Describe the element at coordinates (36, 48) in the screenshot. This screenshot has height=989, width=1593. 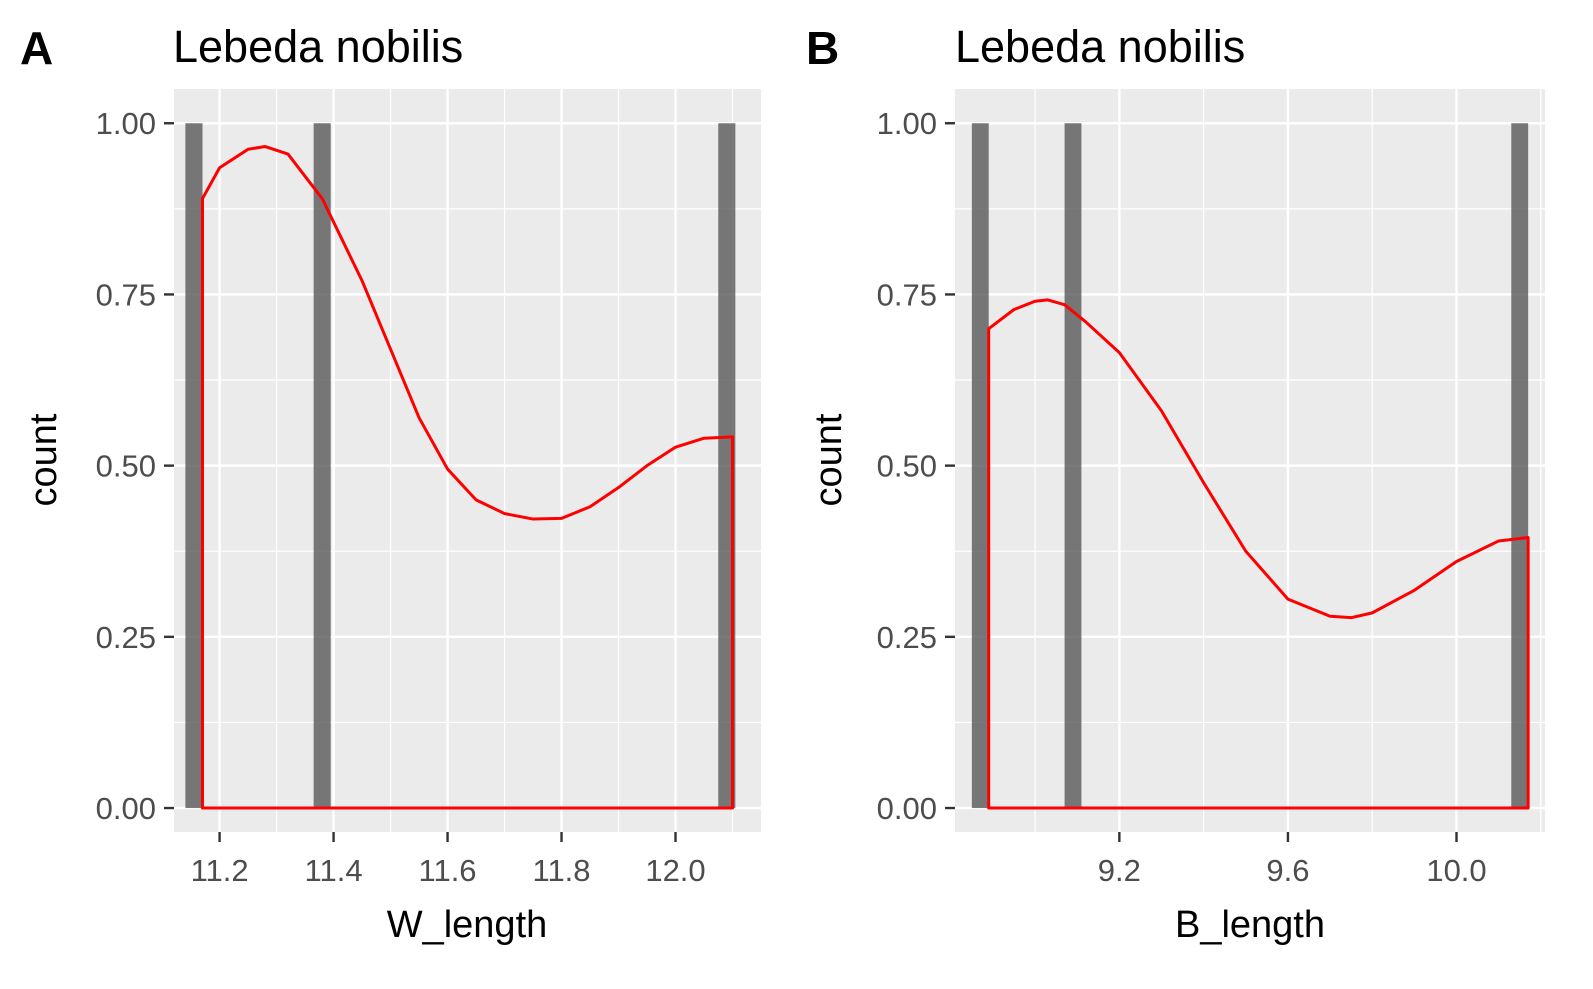
I see `panel-tag: A` at that location.